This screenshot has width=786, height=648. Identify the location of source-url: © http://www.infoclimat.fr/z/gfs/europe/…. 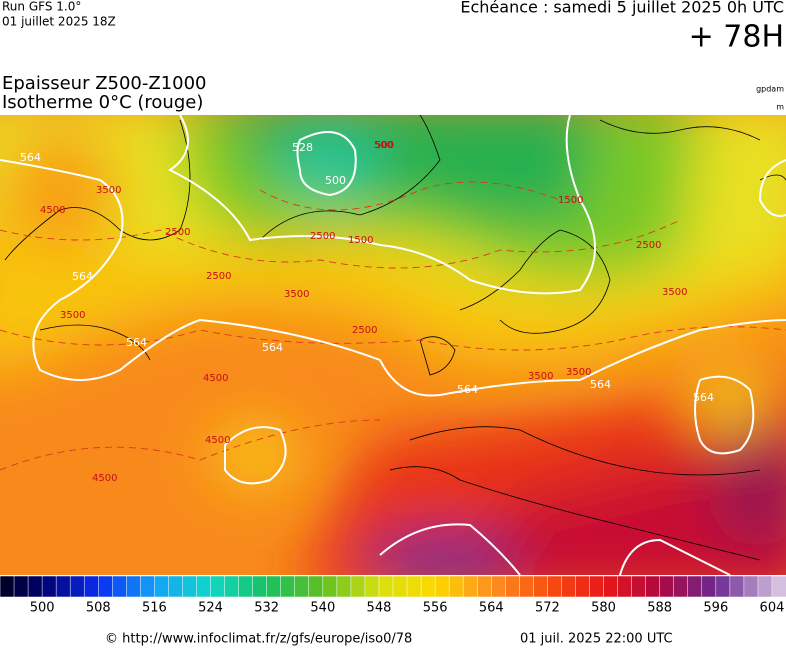
(258, 639).